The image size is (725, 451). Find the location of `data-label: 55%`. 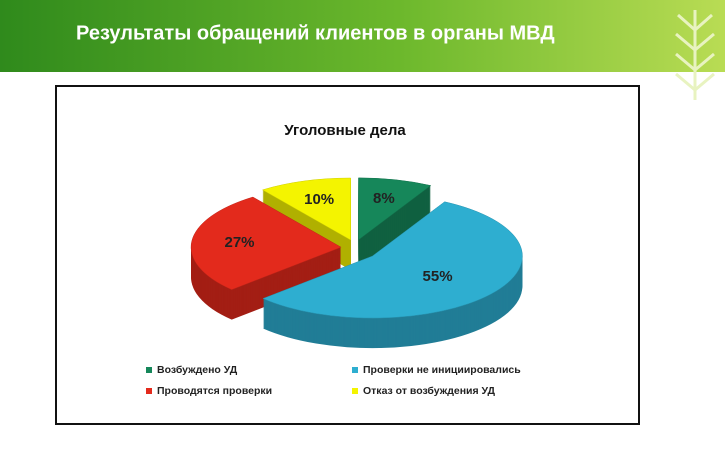

data-label: 55% is located at coordinates (438, 276).